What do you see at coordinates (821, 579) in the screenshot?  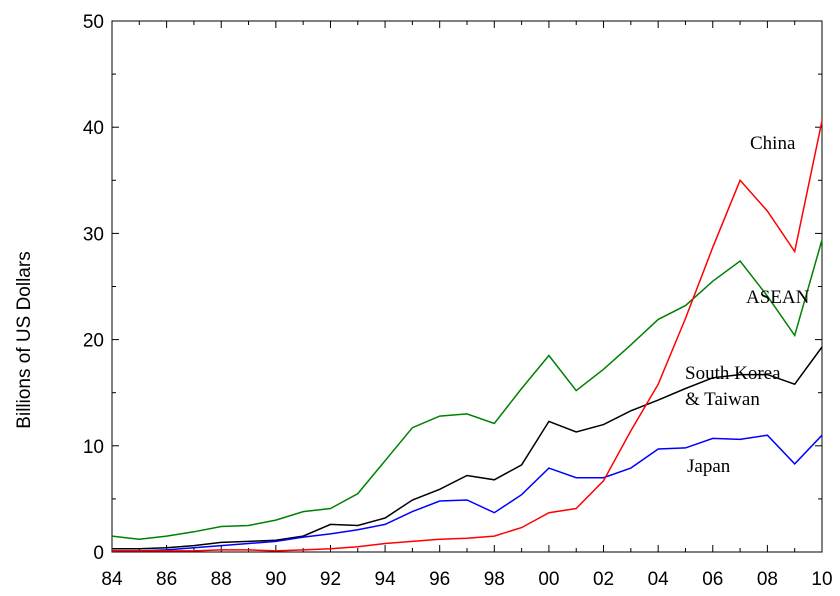 I see `x-tick-label: 10` at bounding box center [821, 579].